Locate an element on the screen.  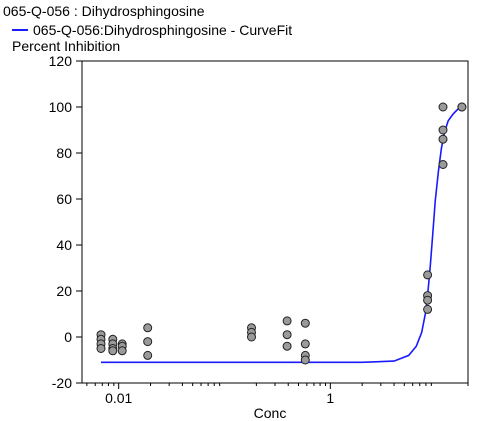
x-tick-label: 0.01 is located at coordinates (118, 398).